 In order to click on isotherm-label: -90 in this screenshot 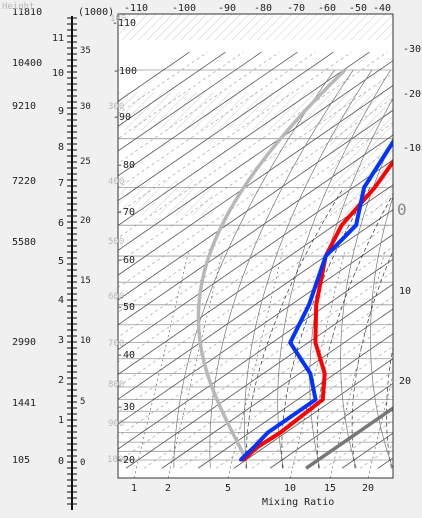, I will do `click(122, 117)`.